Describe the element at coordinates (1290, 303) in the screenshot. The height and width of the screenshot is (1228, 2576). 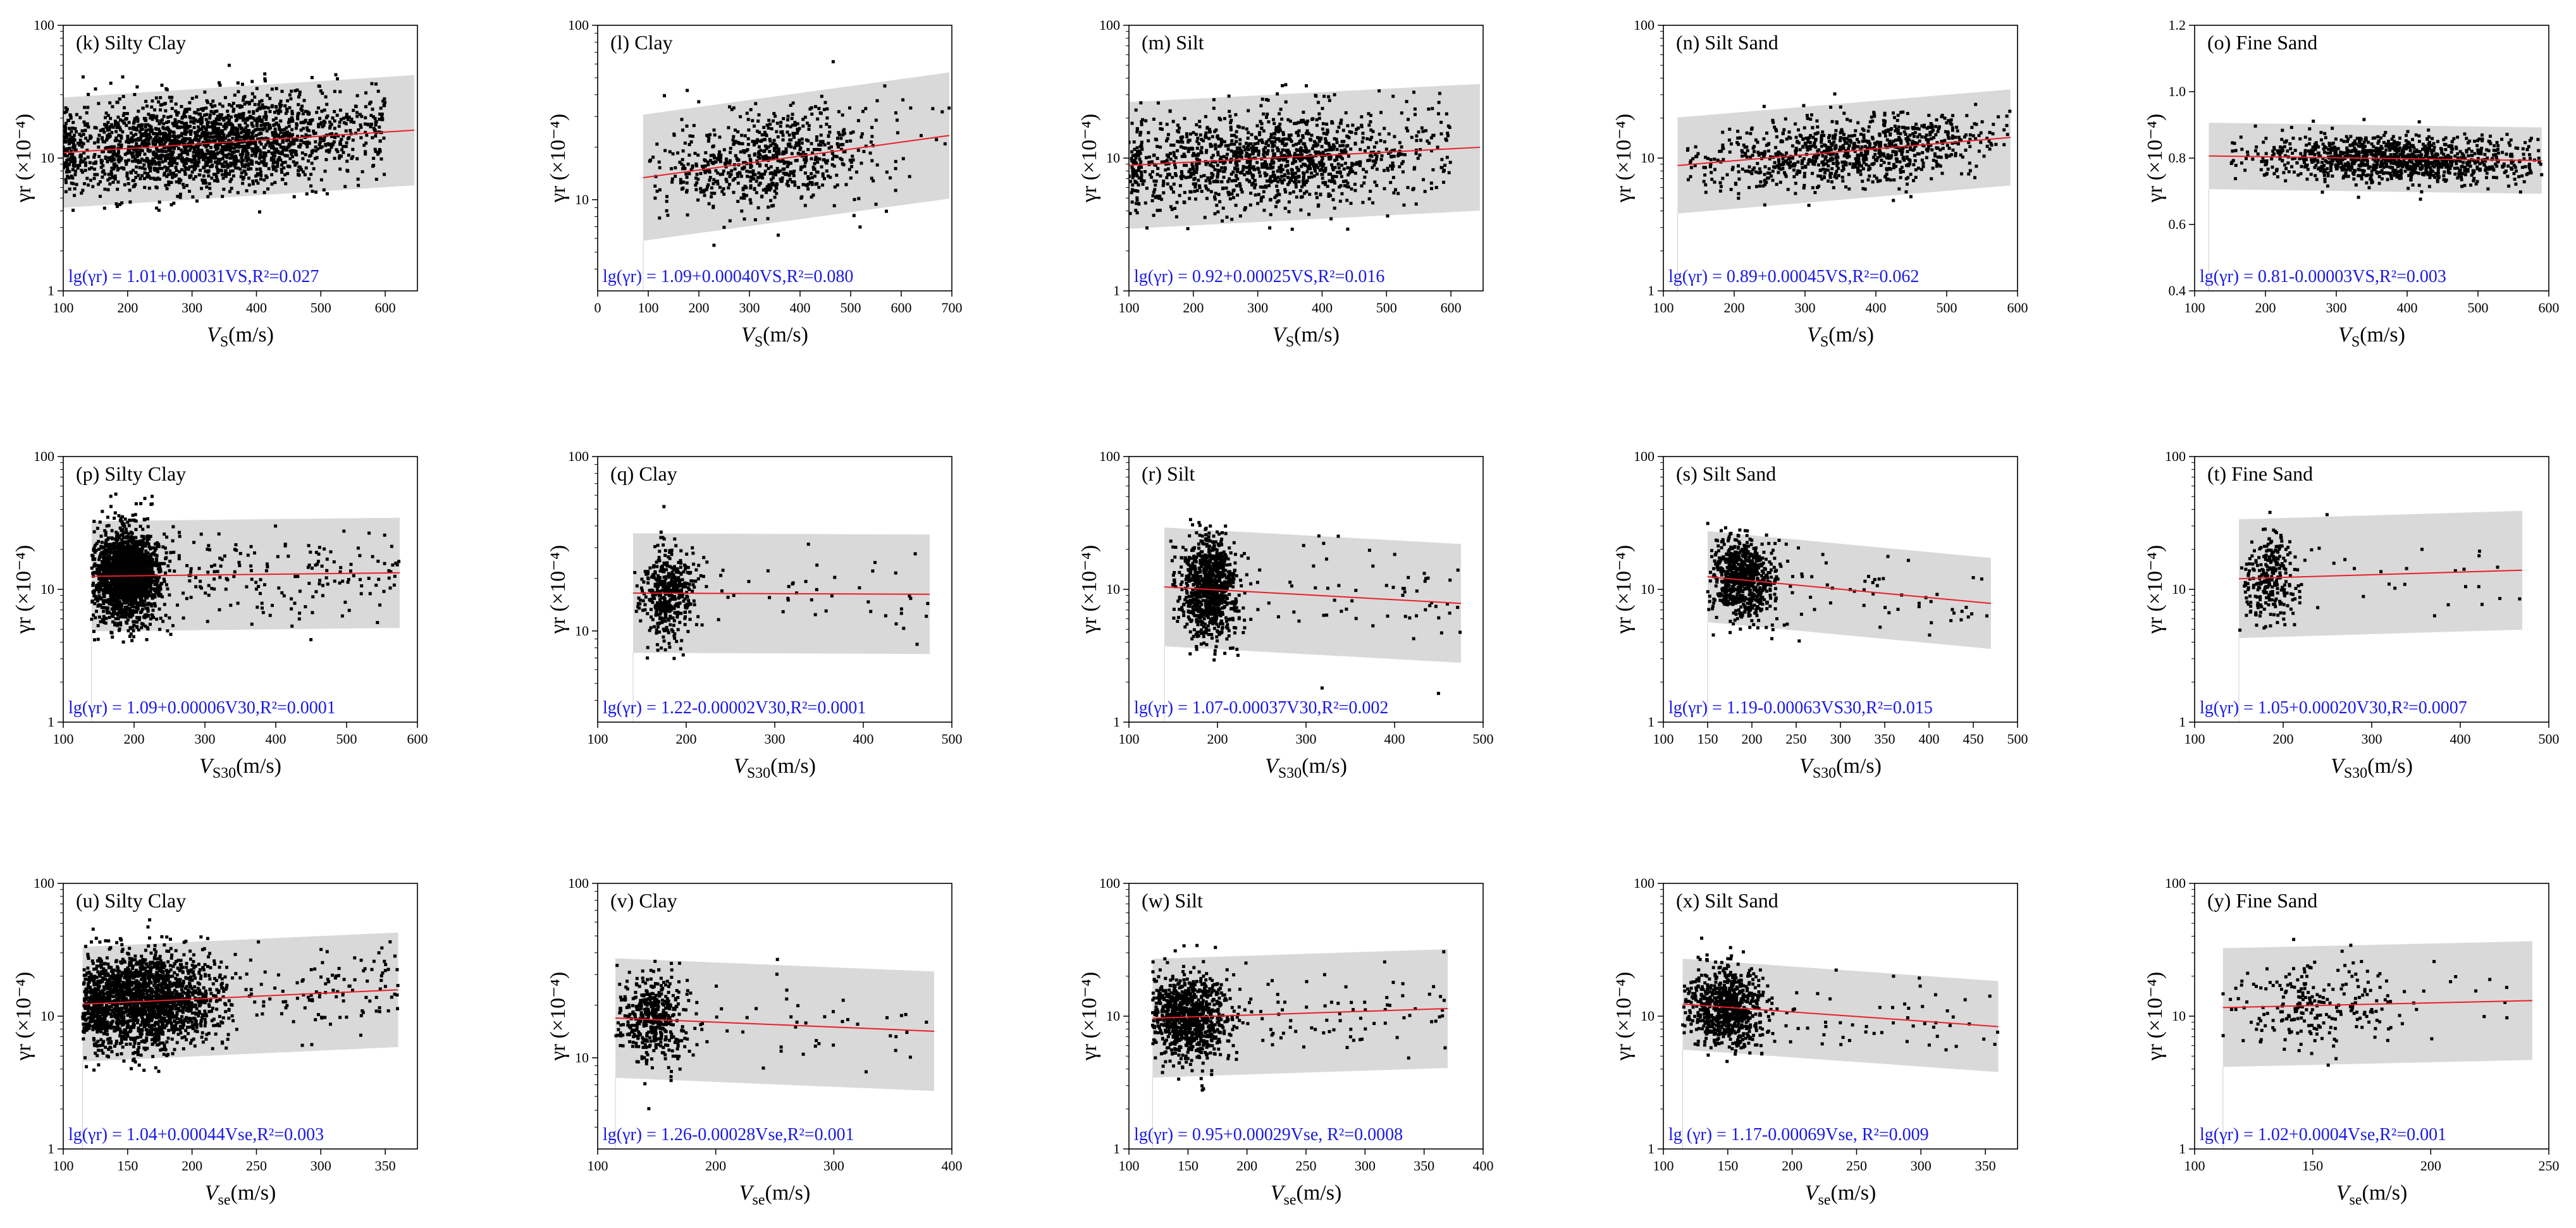
I see `x-axis: 100 200 300 400 500 600` at that location.